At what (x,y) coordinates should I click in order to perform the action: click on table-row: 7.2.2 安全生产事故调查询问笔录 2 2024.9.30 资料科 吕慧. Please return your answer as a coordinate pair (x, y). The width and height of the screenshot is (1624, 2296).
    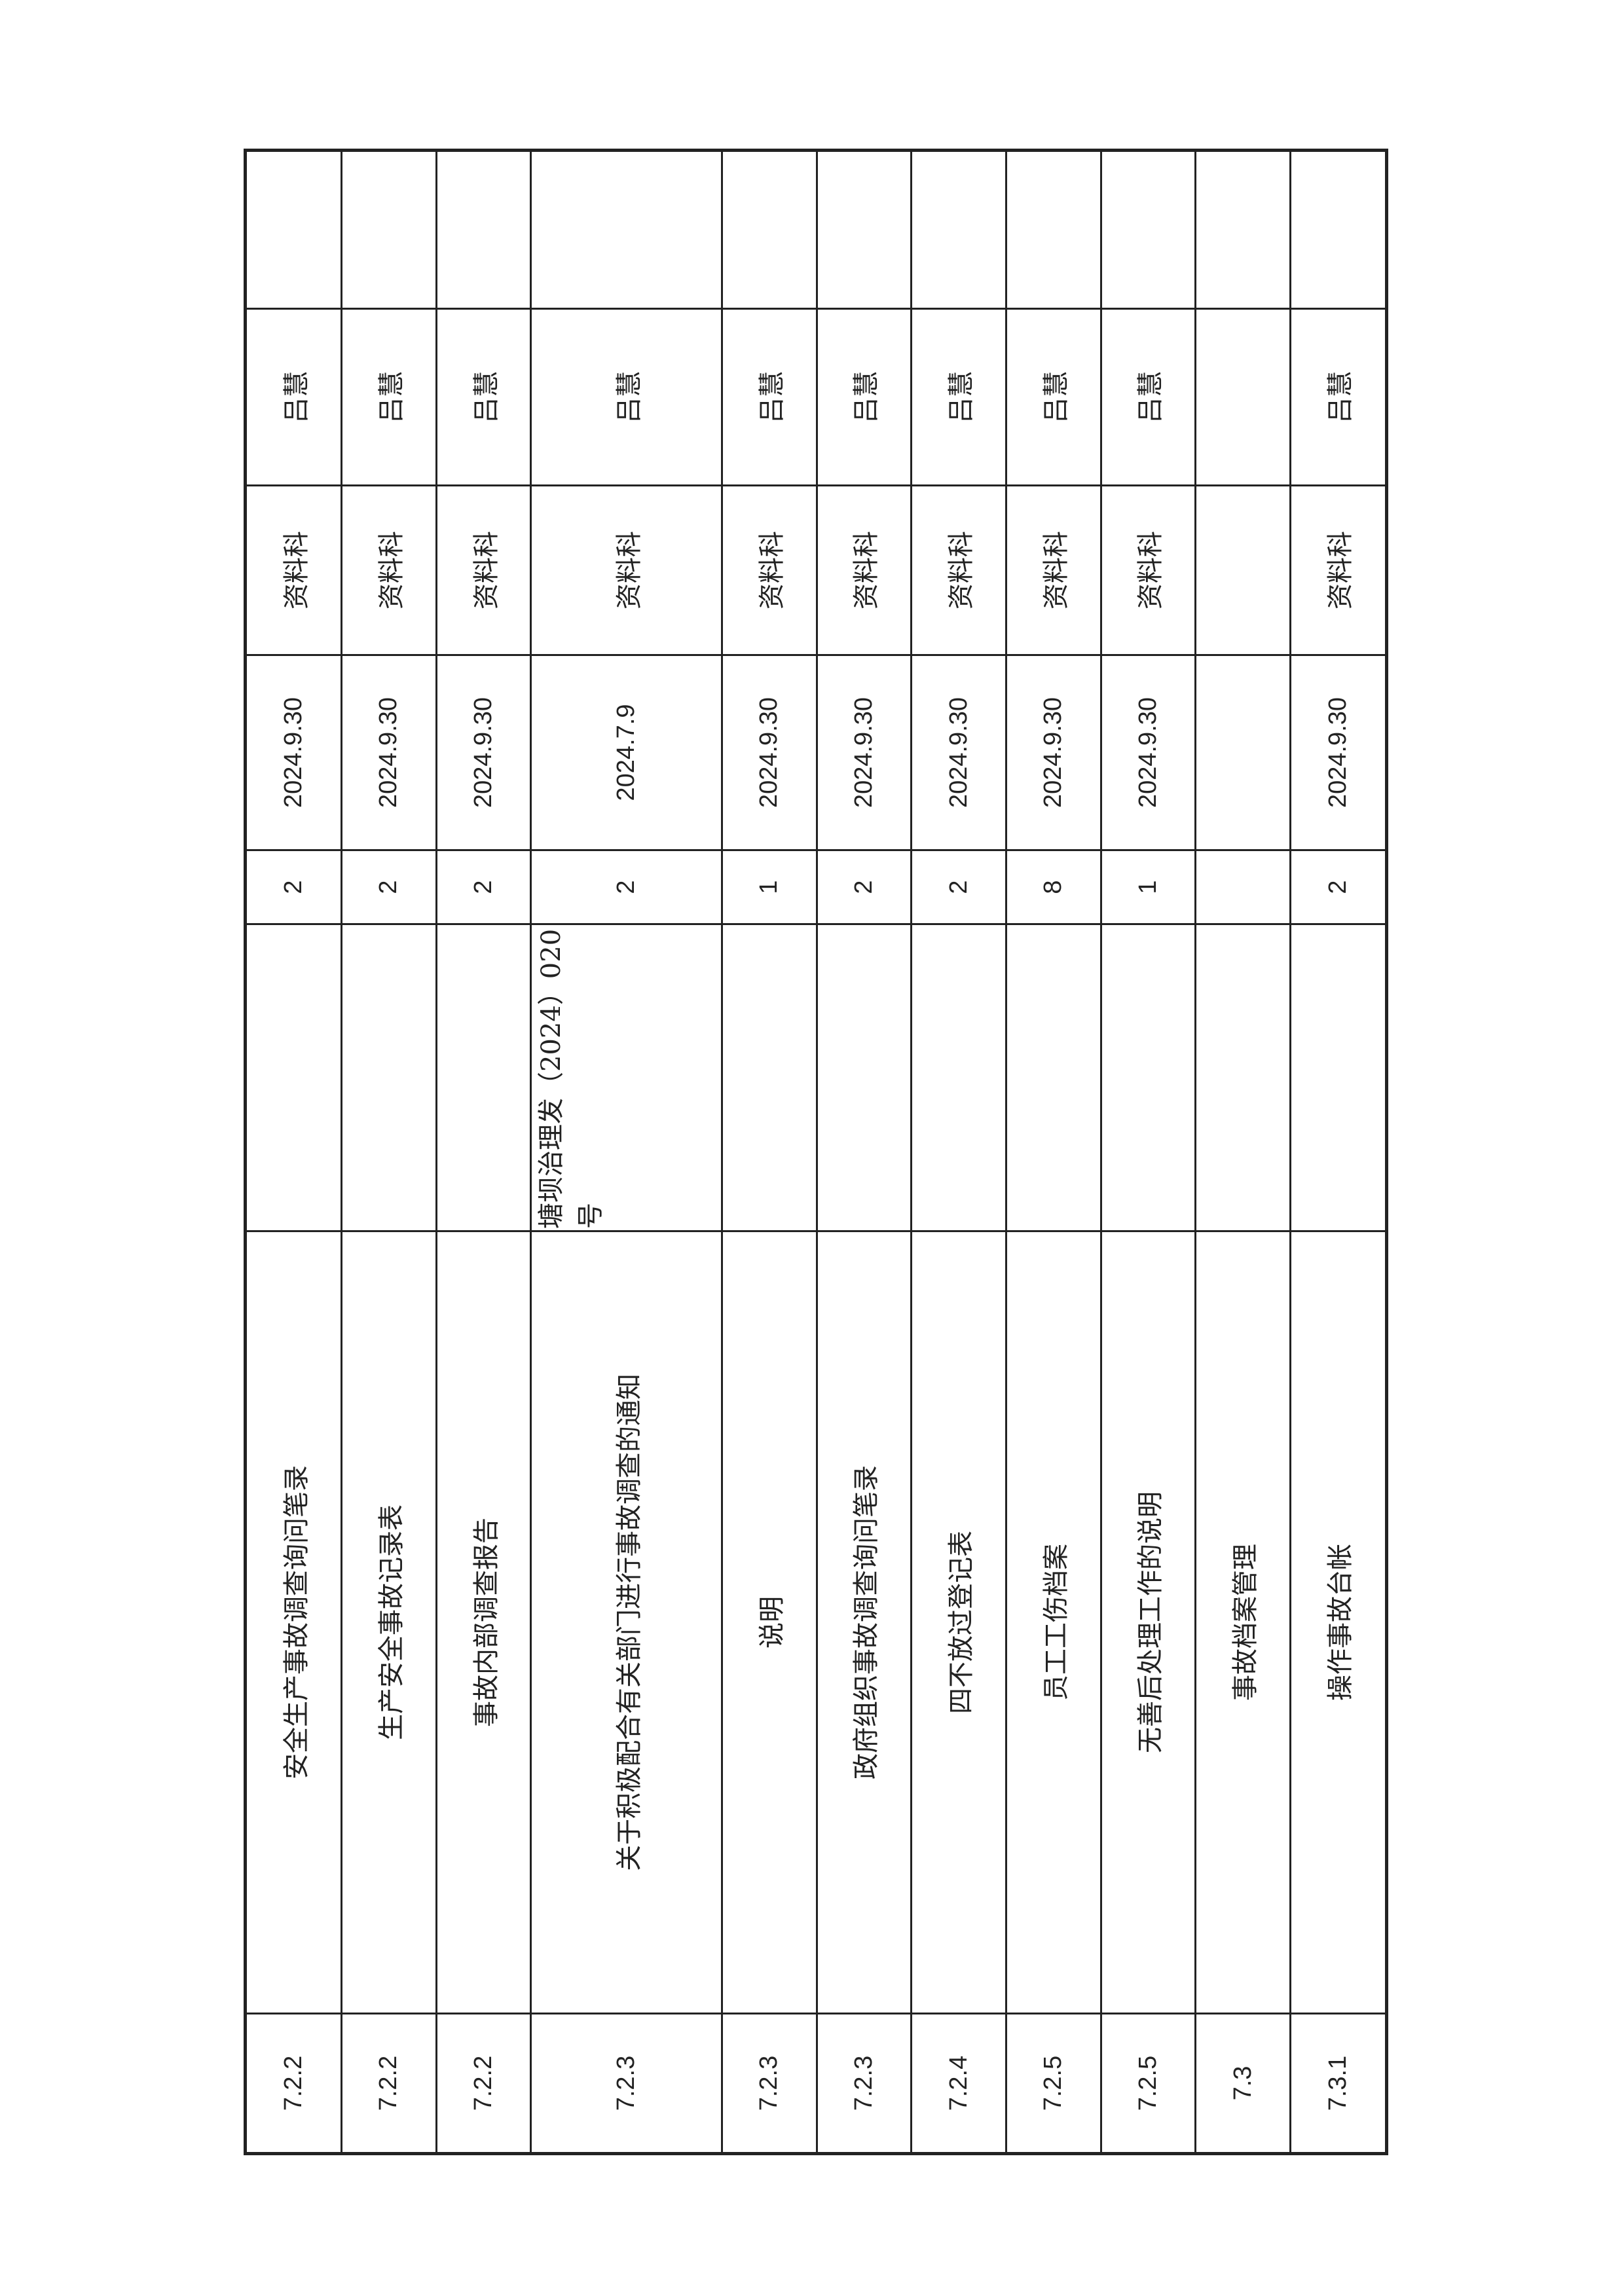
    Looking at the image, I should click on (293, 1152).